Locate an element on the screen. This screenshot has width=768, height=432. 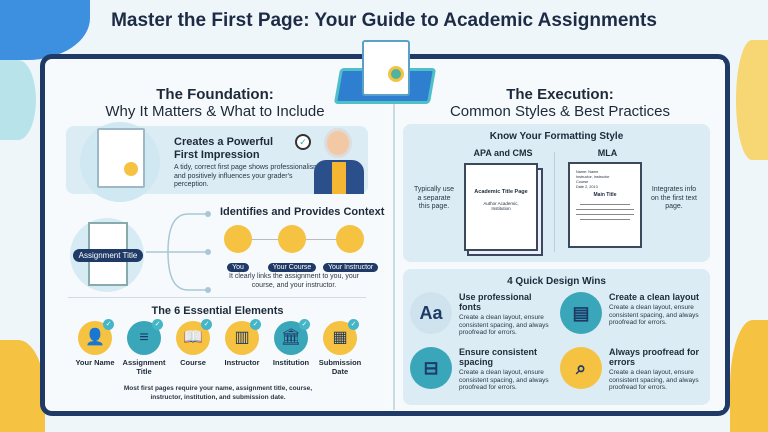
element-label: Assignment Title is located at coordinates (144, 367).